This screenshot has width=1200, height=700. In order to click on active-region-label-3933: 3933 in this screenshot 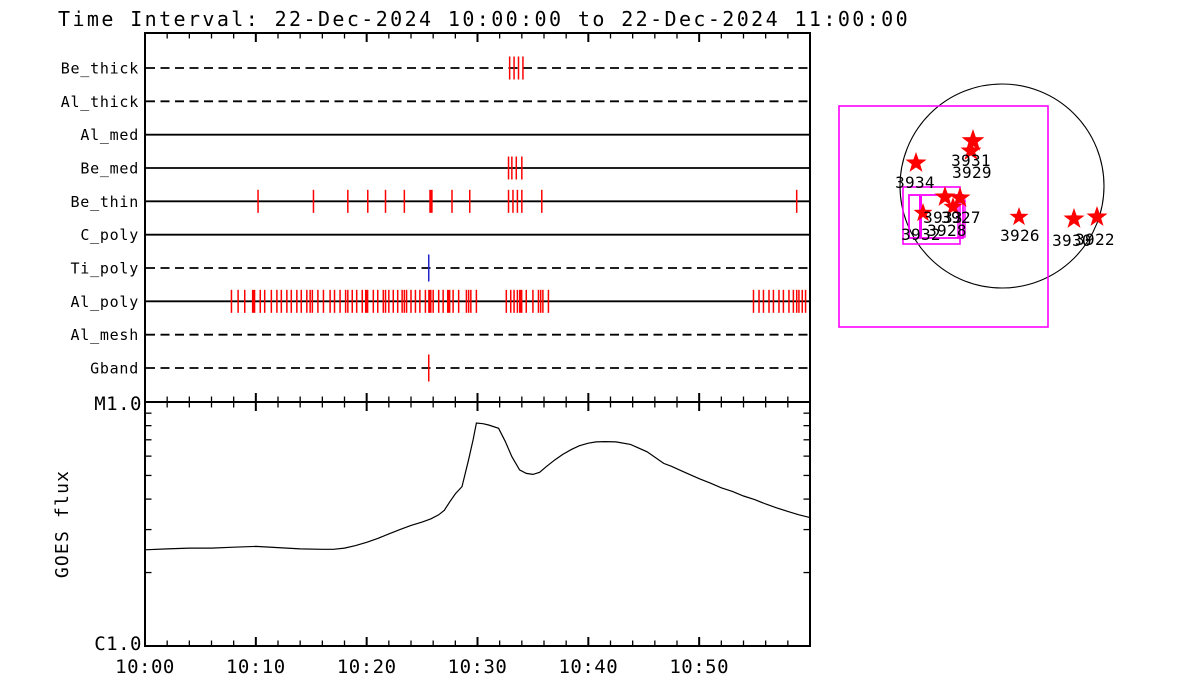, I will do `click(943, 217)`.